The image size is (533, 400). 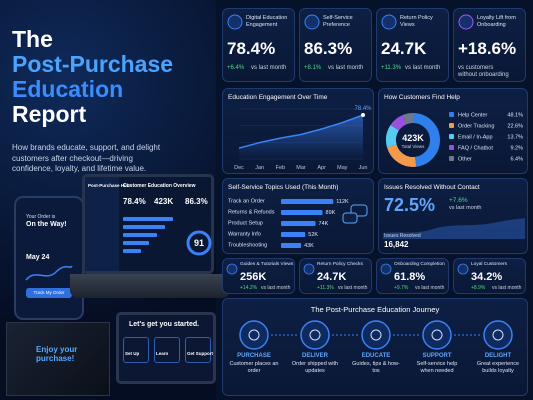 What do you see at coordinates (246, 202) in the screenshot?
I see `bar-label: Track an Order` at bounding box center [246, 202].